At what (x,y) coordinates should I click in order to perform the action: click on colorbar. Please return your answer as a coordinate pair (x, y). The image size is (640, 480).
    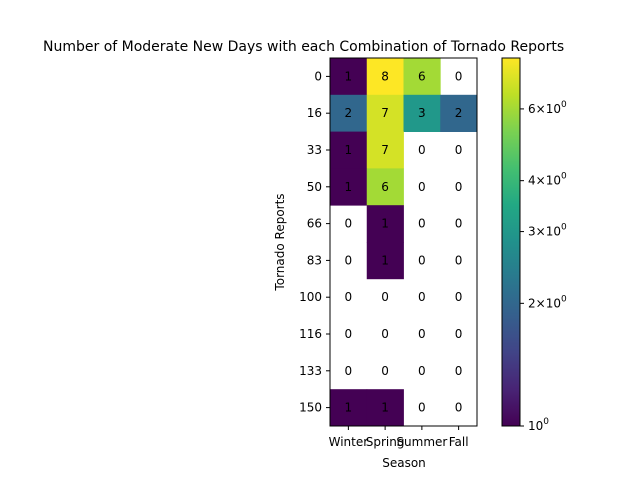
    Looking at the image, I should click on (511, 242).